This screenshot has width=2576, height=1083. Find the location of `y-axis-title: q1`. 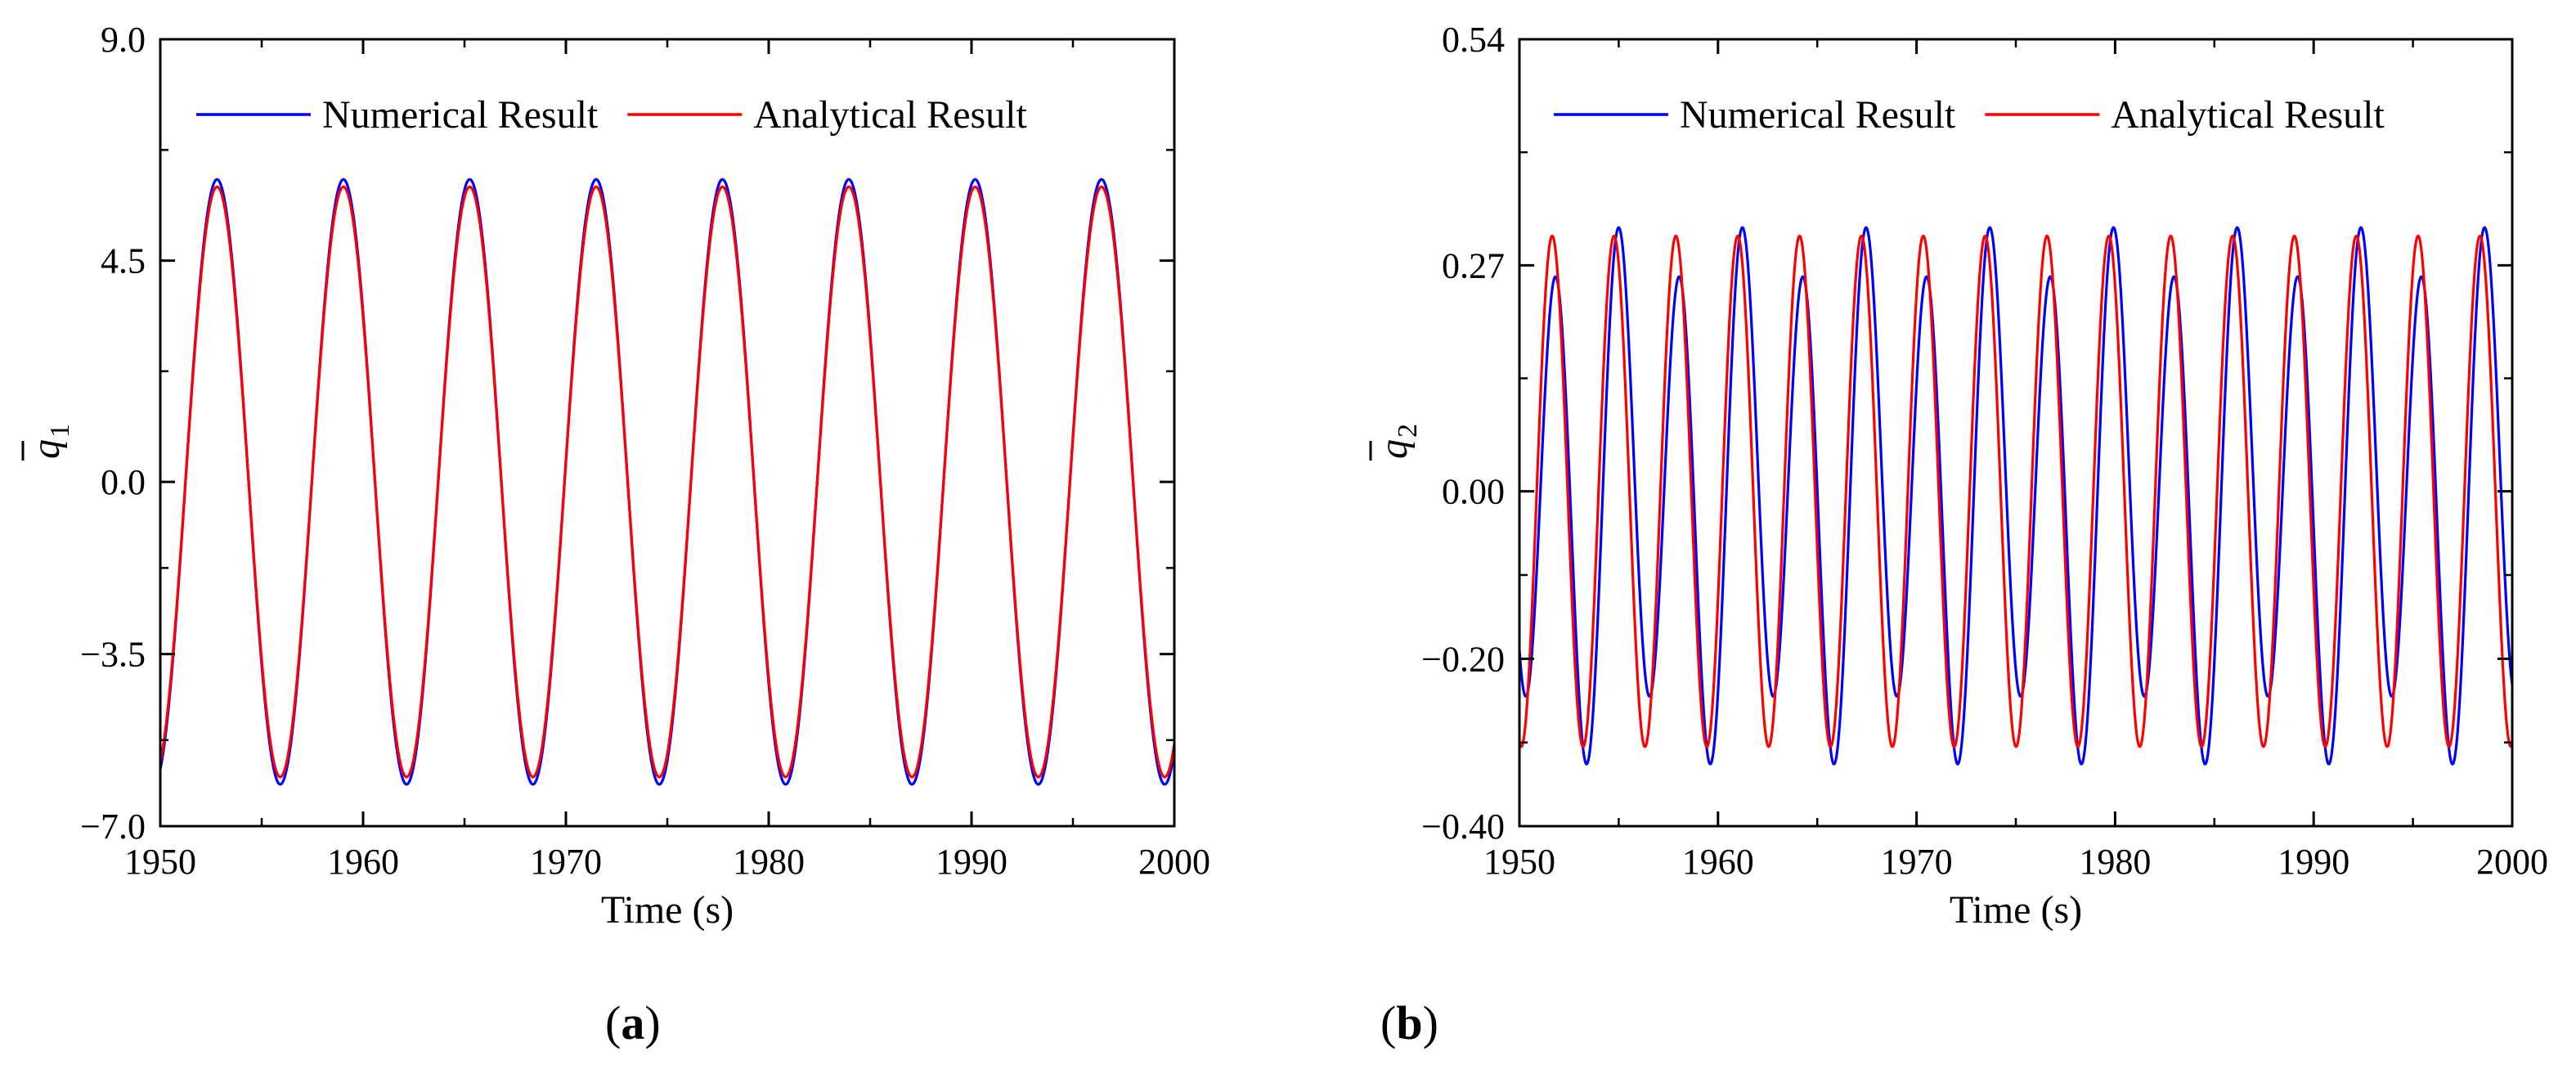

y-axis-title: q1 is located at coordinates (48, 443).